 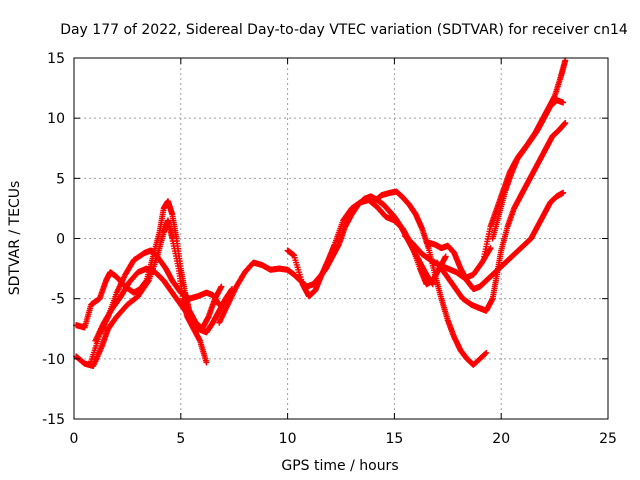 What do you see at coordinates (608, 439) in the screenshot?
I see `x-tick-label: 25` at bounding box center [608, 439].